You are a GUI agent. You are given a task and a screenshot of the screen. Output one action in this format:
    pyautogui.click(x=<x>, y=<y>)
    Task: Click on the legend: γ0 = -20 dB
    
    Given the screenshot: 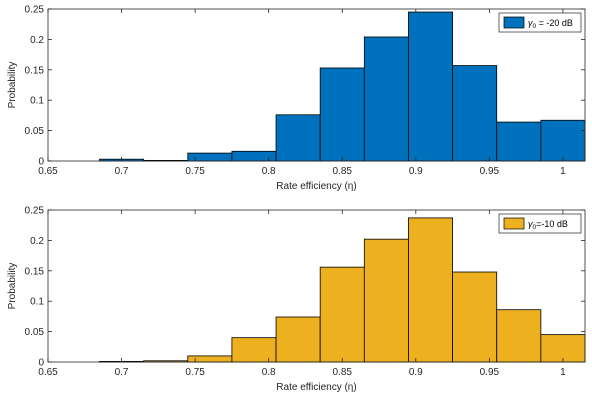 What is the action you would take?
    pyautogui.click(x=540, y=22)
    